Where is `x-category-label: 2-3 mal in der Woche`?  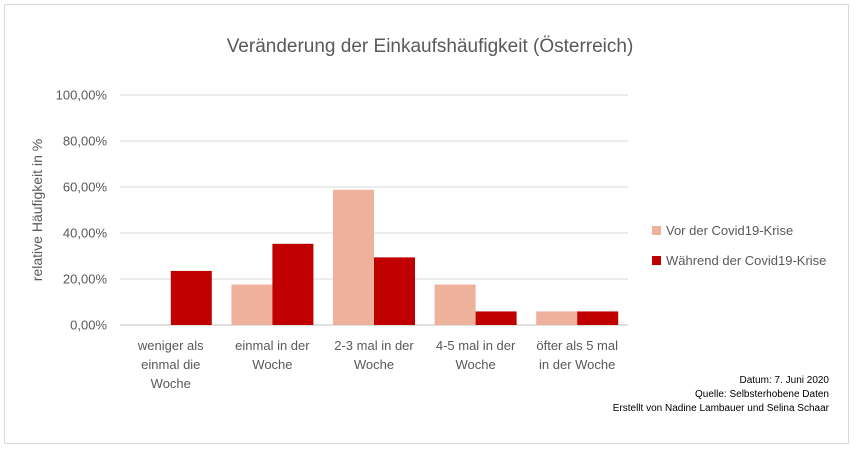 x-category-label: 2-3 mal in der Woche is located at coordinates (374, 355).